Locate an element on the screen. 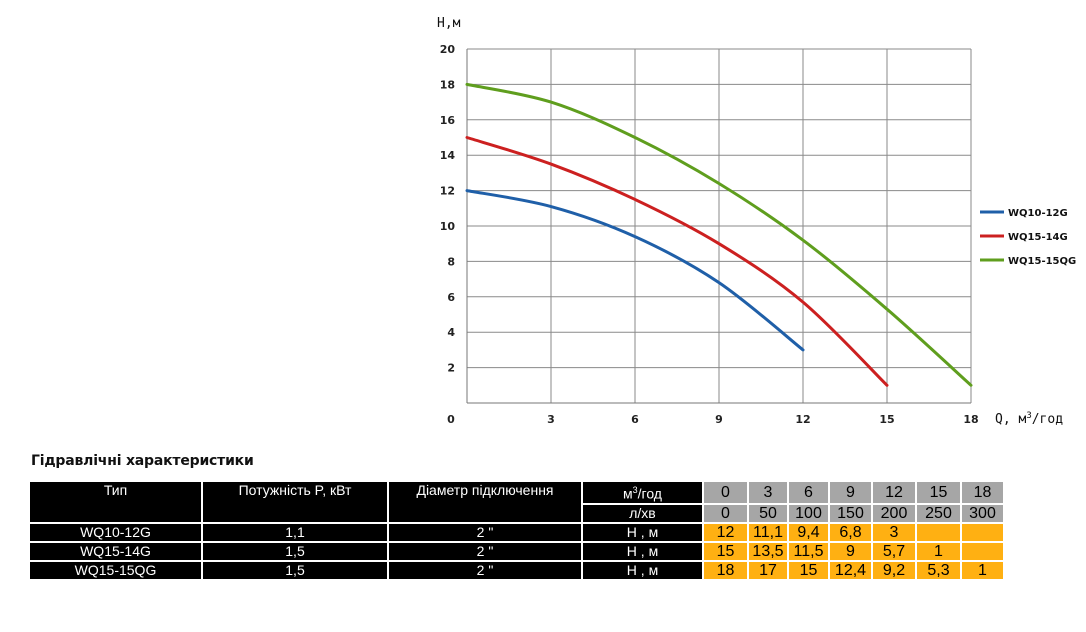 This screenshot has height=632, width=1086. flow-m3-cell: 6 is located at coordinates (808, 492).